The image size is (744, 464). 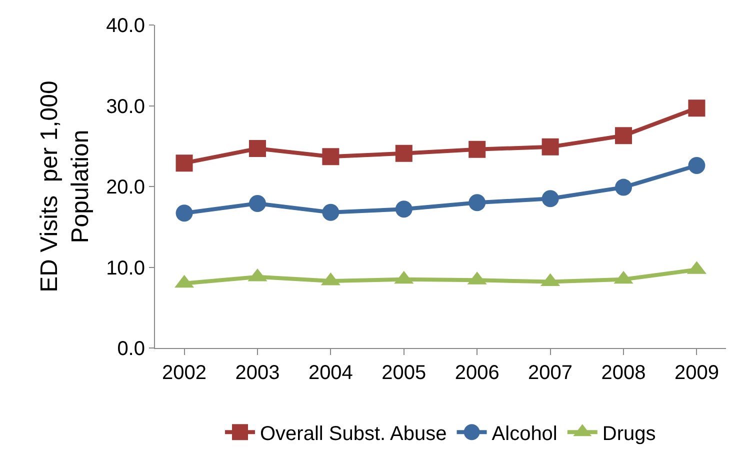 What do you see at coordinates (330, 373) in the screenshot?
I see `x-tick-label: 2004` at bounding box center [330, 373].